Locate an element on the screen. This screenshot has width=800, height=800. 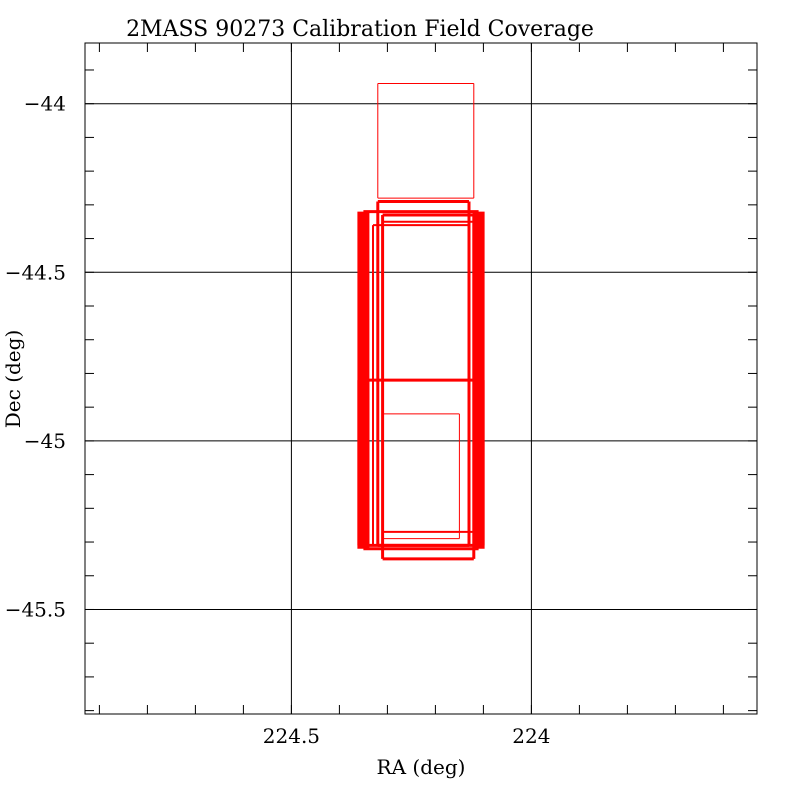
x-tick-label: 224.5 is located at coordinates (291, 736).